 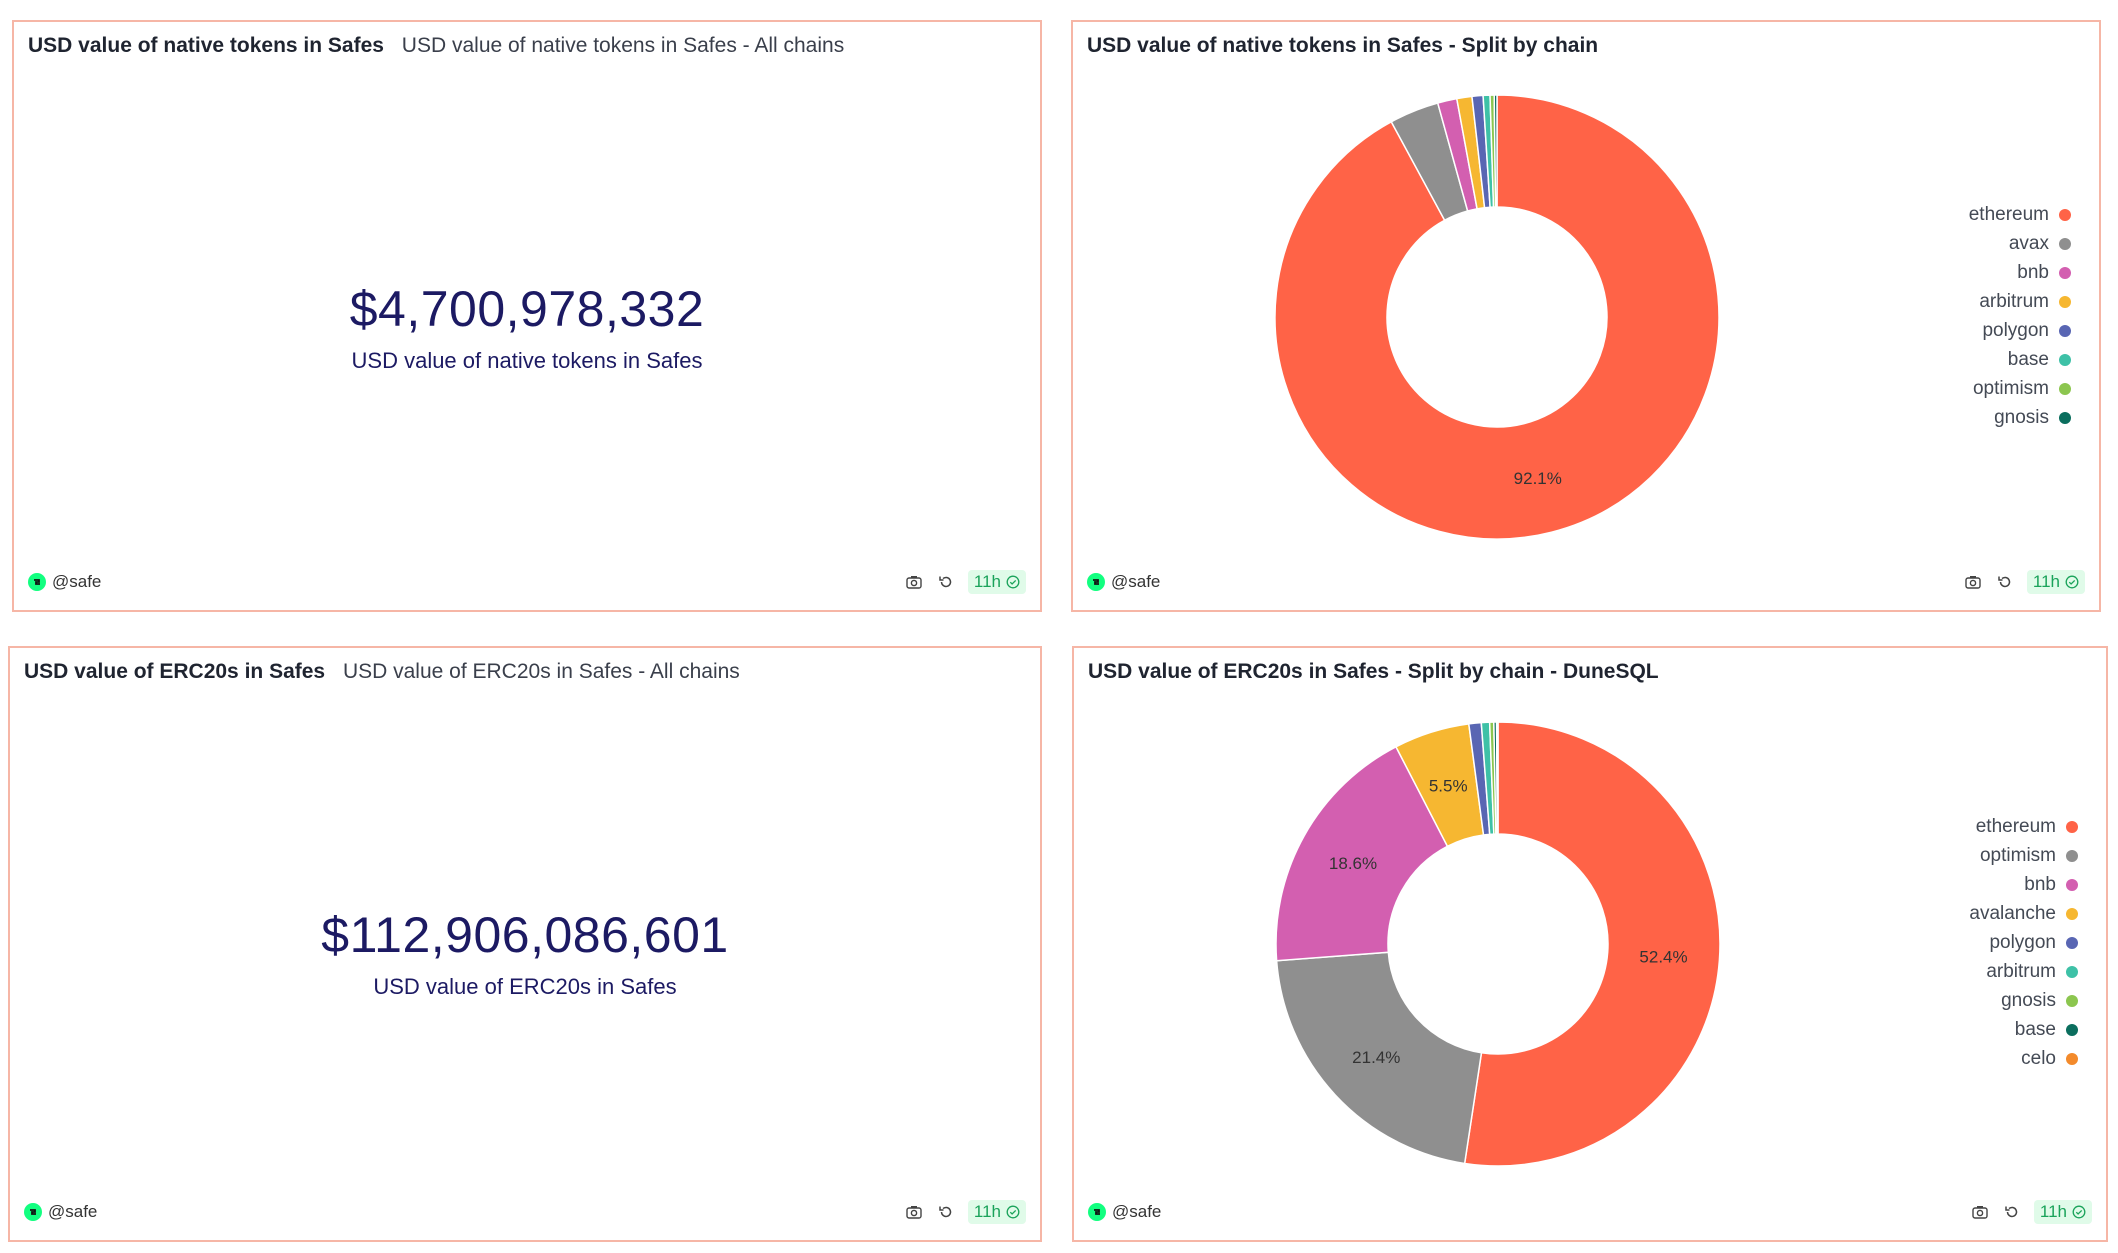 What do you see at coordinates (2012, 913) in the screenshot?
I see `legend-label: avalanche` at bounding box center [2012, 913].